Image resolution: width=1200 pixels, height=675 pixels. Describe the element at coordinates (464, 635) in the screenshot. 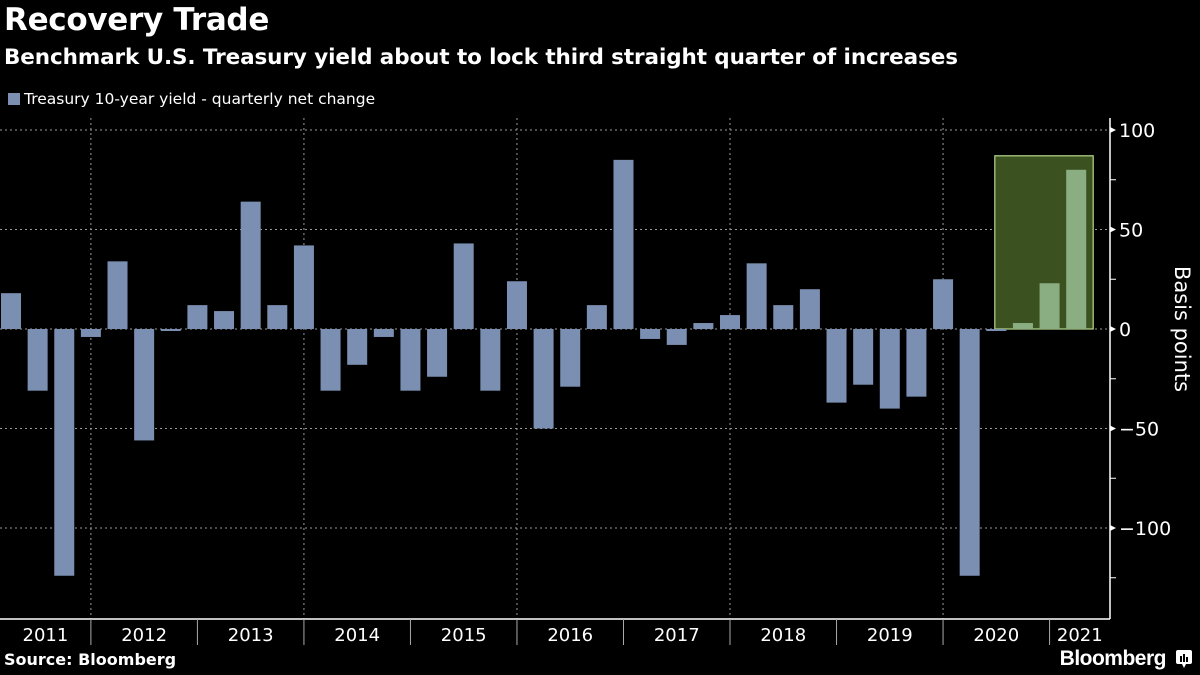

I see `x-year-label: 2015` at that location.